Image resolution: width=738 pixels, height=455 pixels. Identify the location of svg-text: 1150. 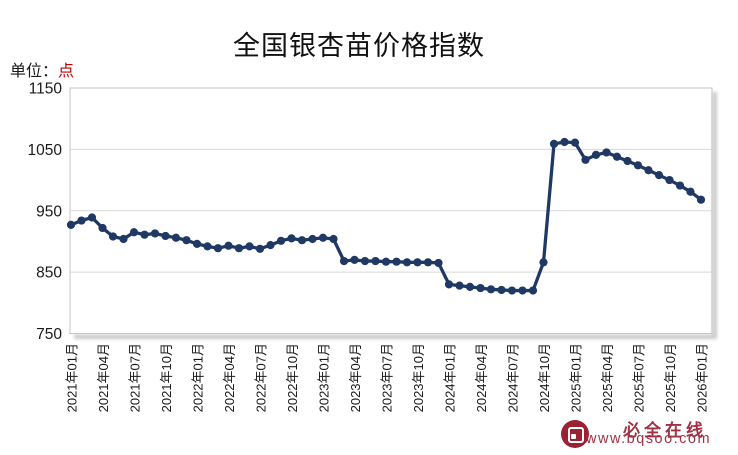
(46, 89).